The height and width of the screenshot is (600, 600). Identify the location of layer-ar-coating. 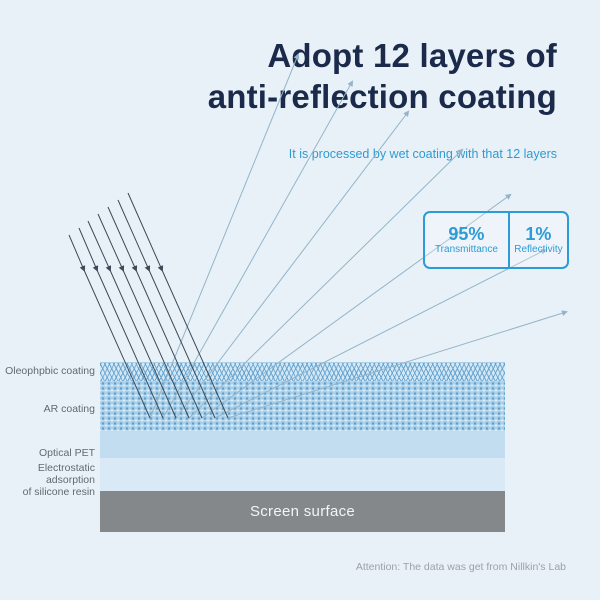
(302, 406).